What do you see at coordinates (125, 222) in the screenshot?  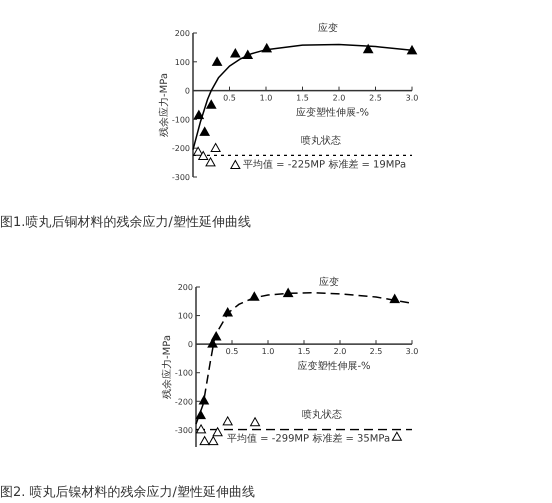 I see `text: 图1.喷丸后铜材料的残余应力/塑性延伸曲线` at bounding box center [125, 222].